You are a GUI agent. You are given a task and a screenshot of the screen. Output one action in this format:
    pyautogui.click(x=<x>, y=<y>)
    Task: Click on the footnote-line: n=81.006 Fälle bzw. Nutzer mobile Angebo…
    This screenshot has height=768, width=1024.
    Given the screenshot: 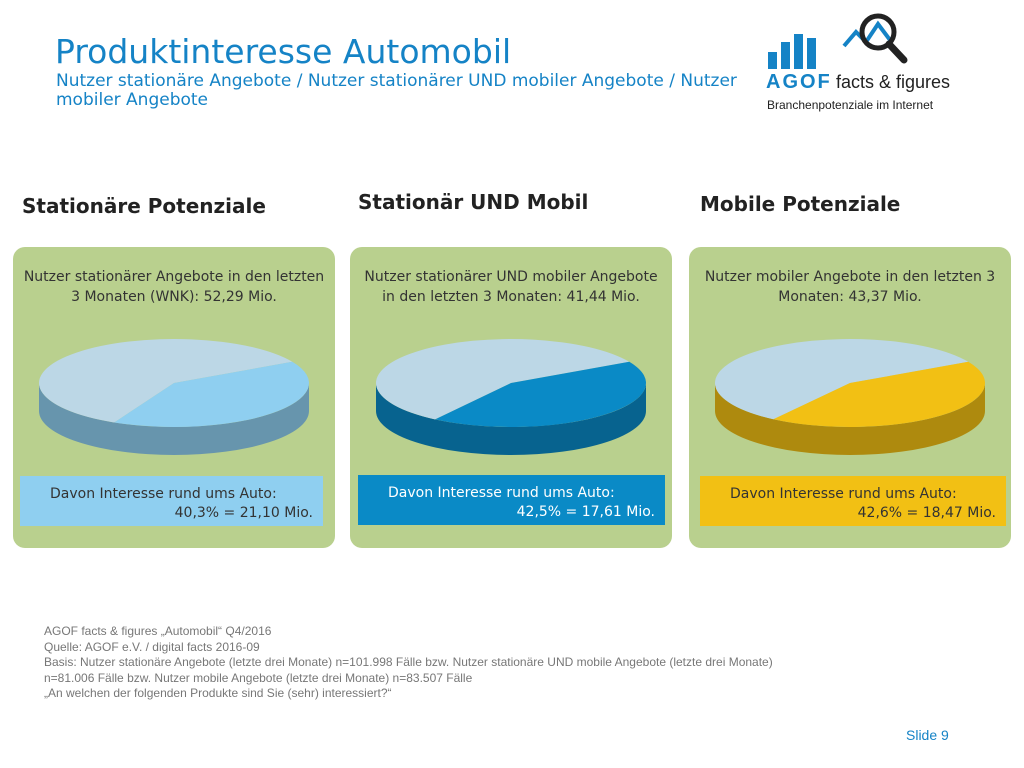 What is the action you would take?
    pyautogui.click(x=258, y=677)
    